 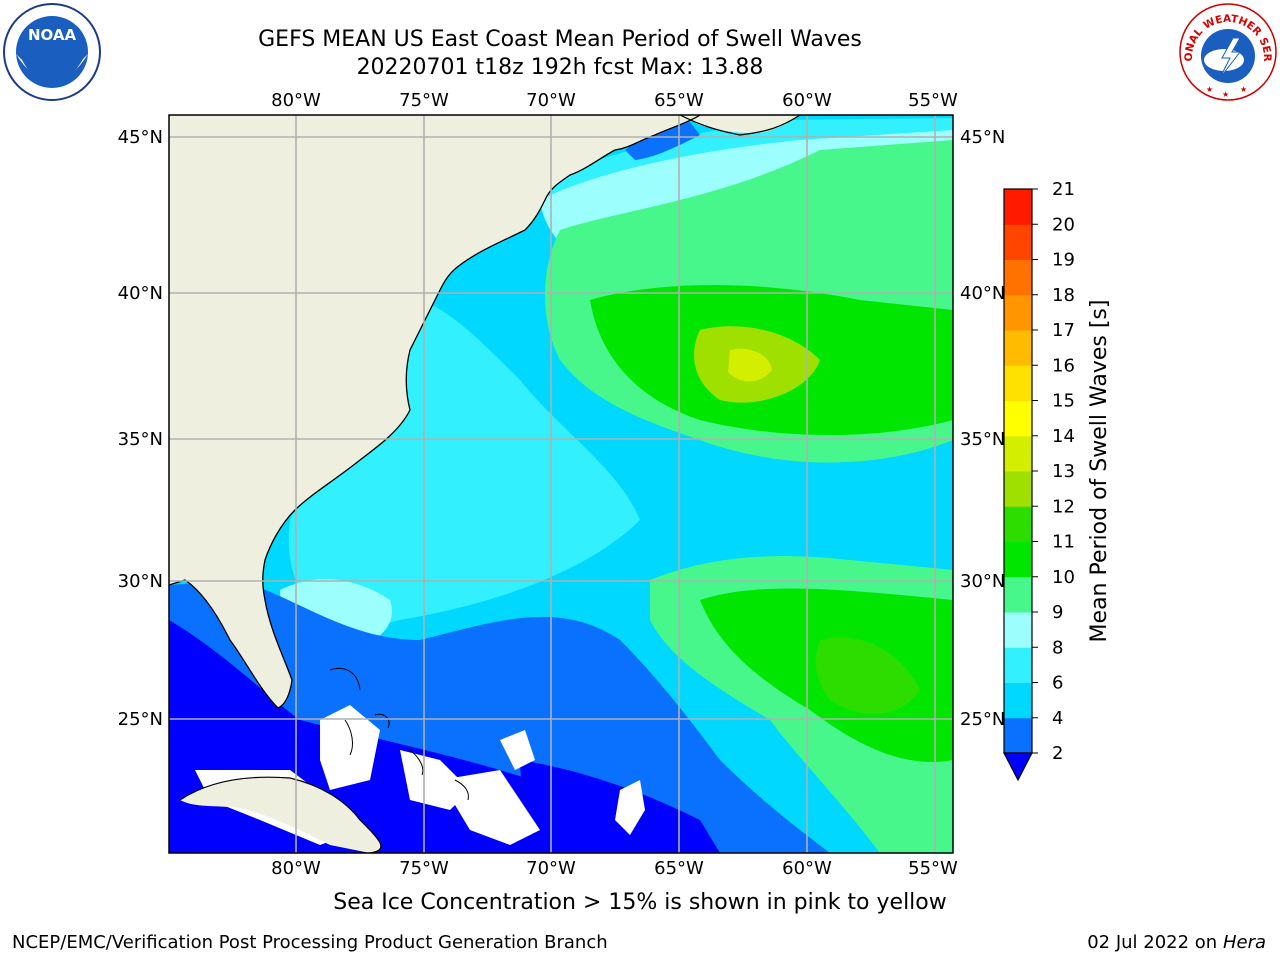 What do you see at coordinates (560, 67) in the screenshot?
I see `forecast-subtitle: 20220701 t18z 192h fcst Max: 13.88` at bounding box center [560, 67].